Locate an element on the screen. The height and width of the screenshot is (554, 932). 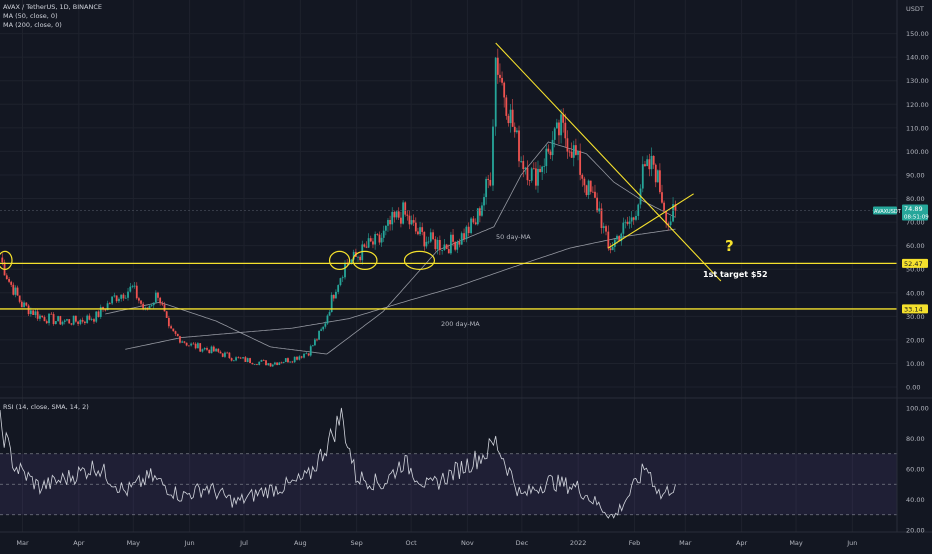
target-level-badge-bg is located at coordinates (915, 263).